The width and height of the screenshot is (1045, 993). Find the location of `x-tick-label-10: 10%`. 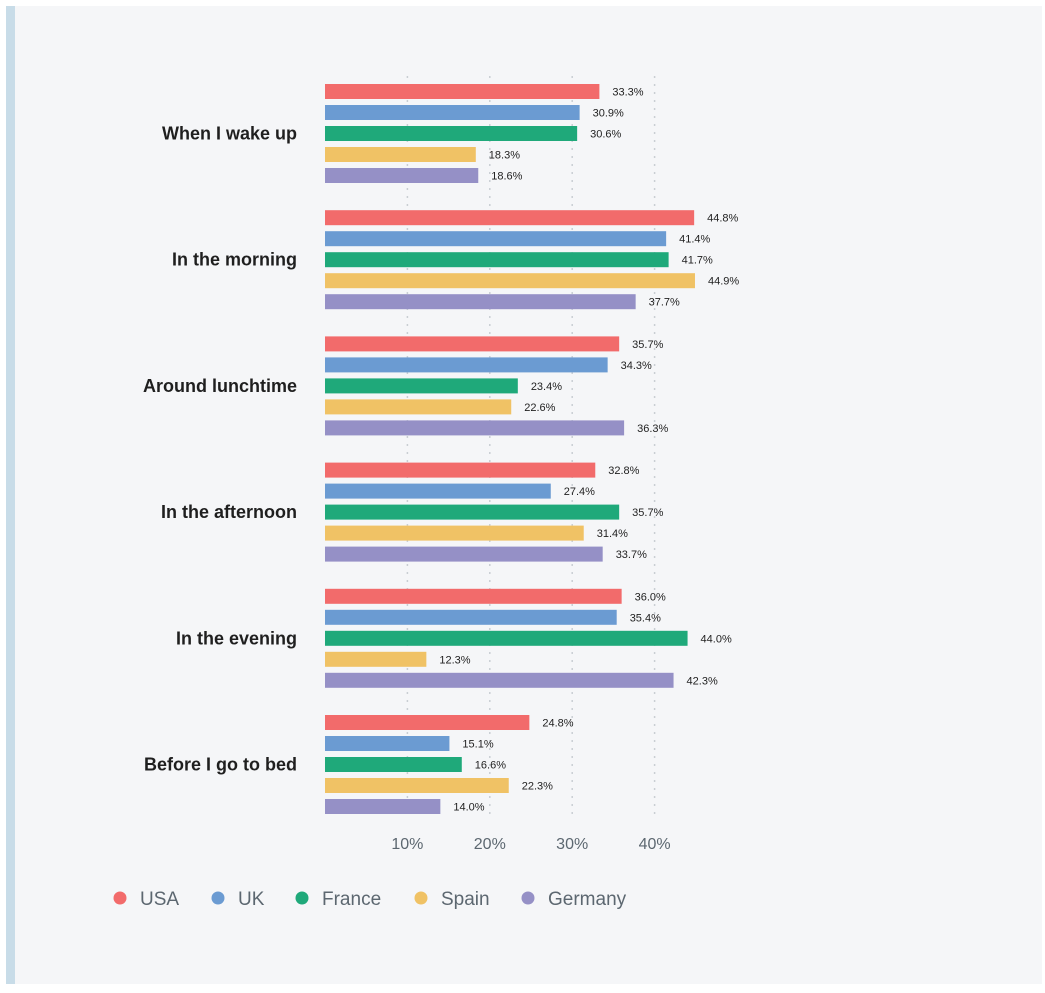

x-tick-label-10: 10% is located at coordinates (407, 844).